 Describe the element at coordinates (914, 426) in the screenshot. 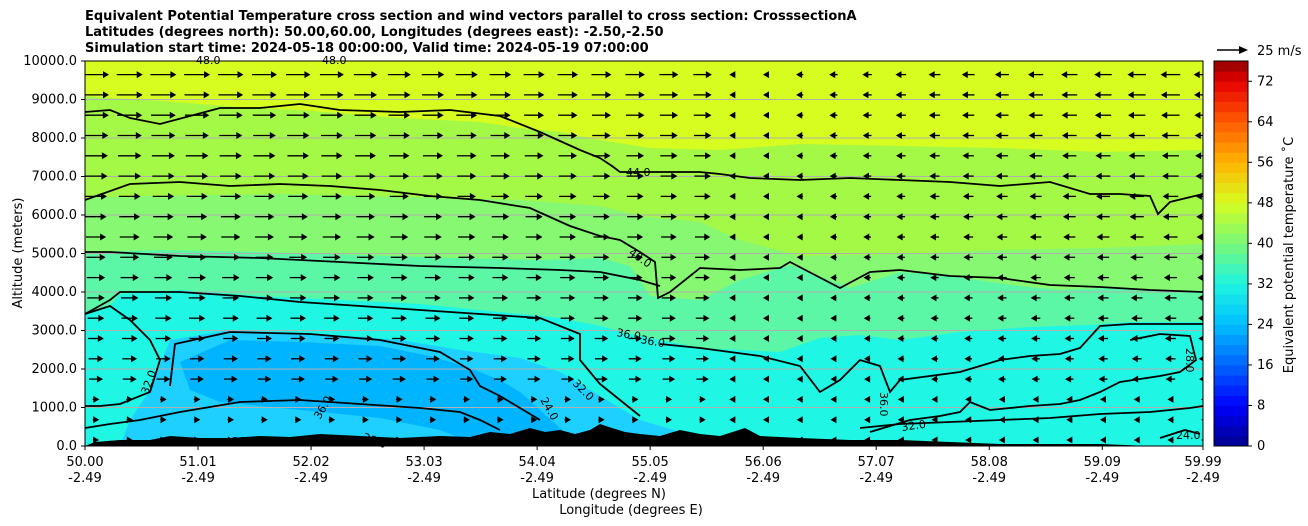

I see `contour-label: 32.0` at that location.